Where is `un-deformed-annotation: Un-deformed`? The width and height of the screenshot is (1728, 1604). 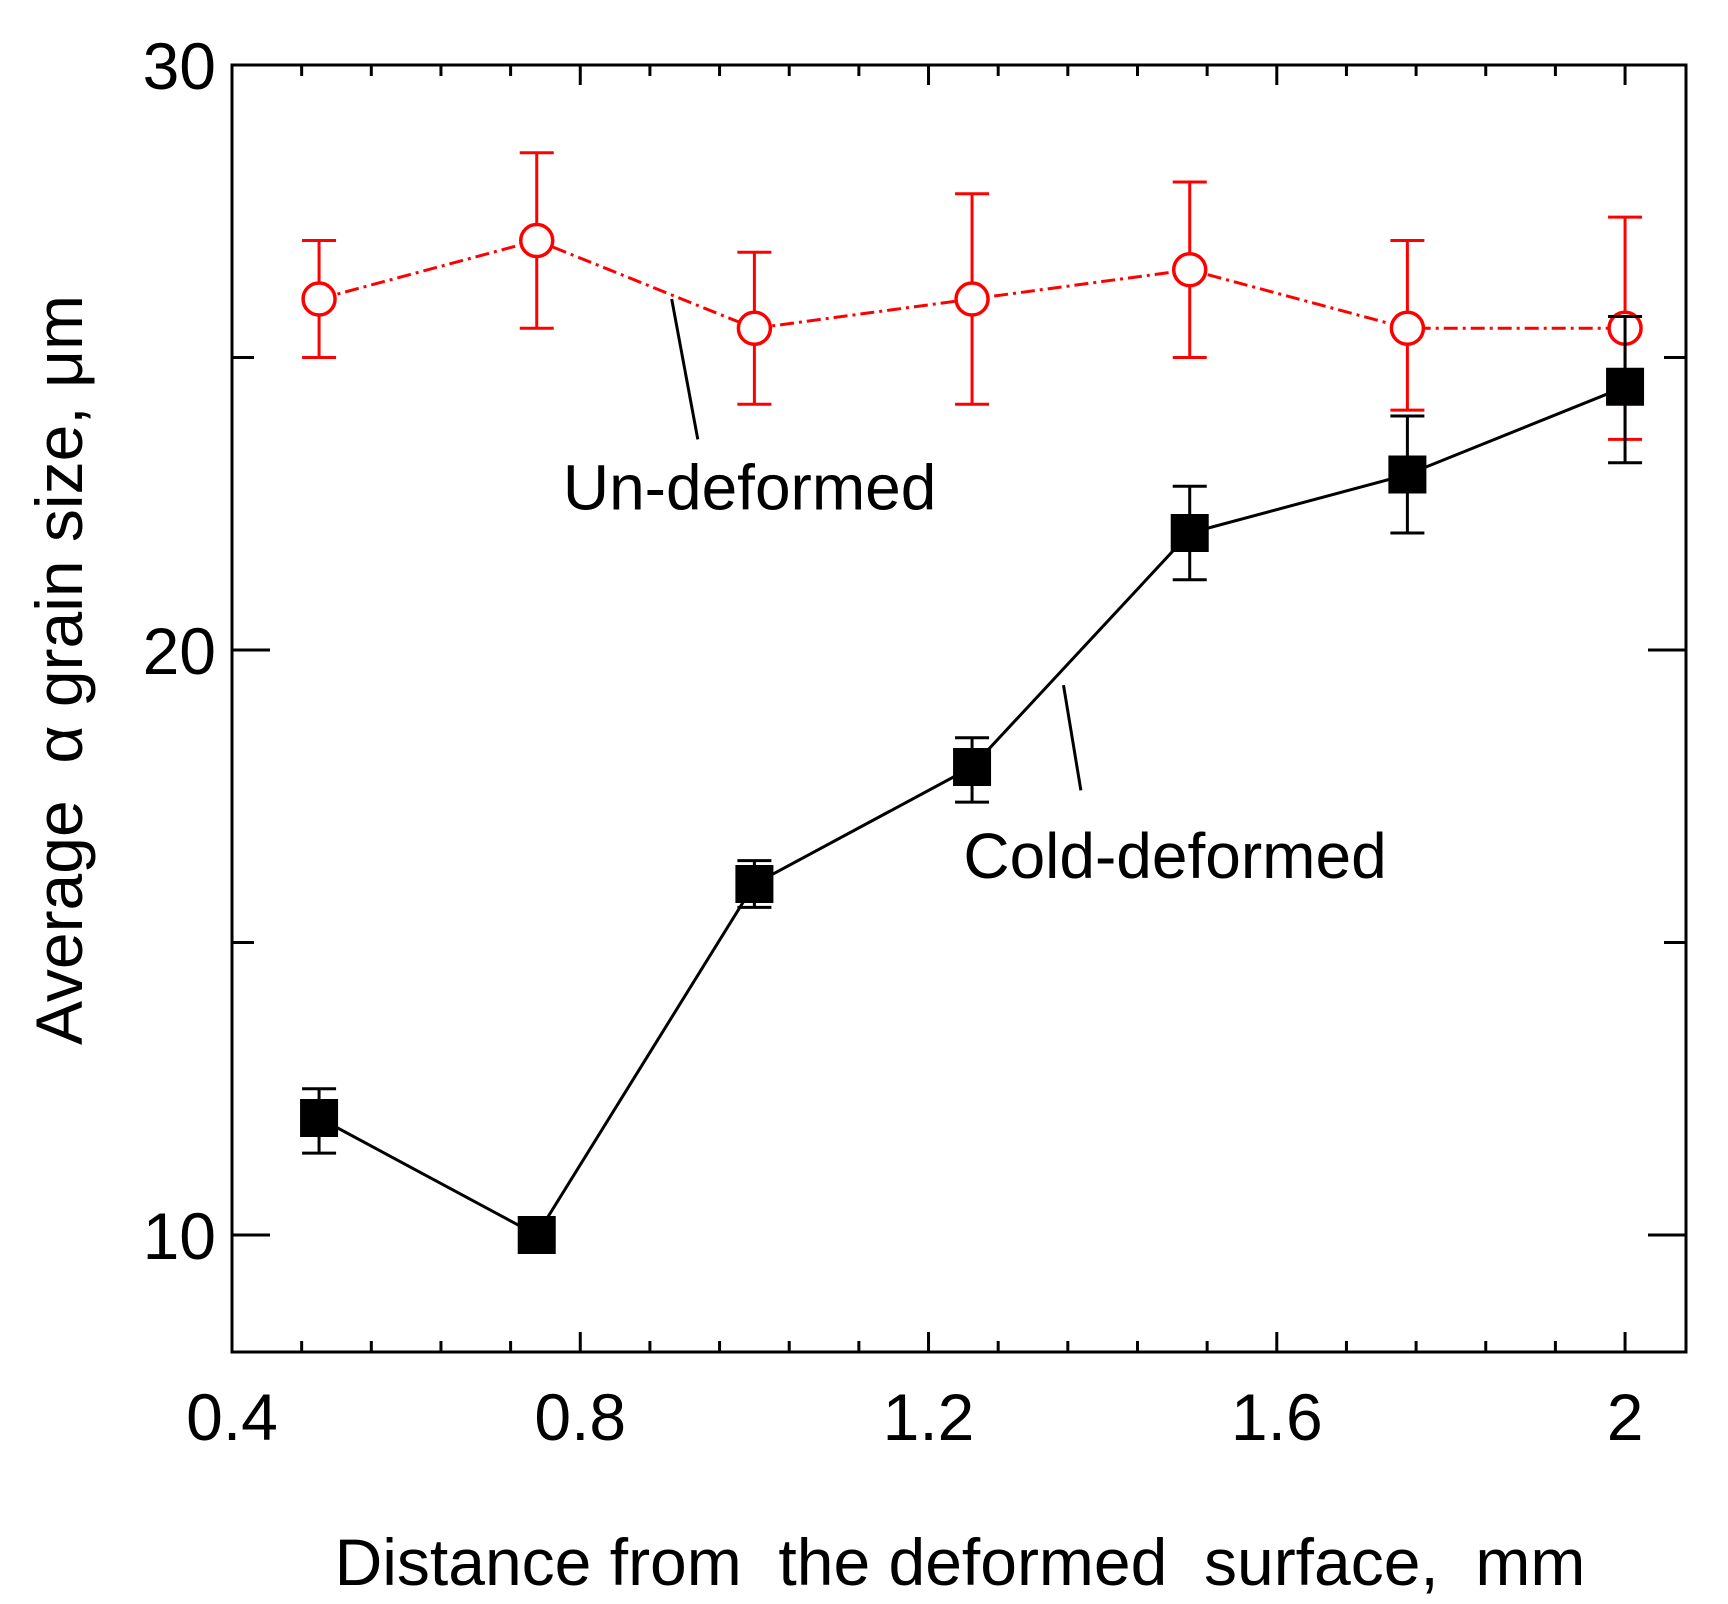 un-deformed-annotation: Un-deformed is located at coordinates (750, 488).